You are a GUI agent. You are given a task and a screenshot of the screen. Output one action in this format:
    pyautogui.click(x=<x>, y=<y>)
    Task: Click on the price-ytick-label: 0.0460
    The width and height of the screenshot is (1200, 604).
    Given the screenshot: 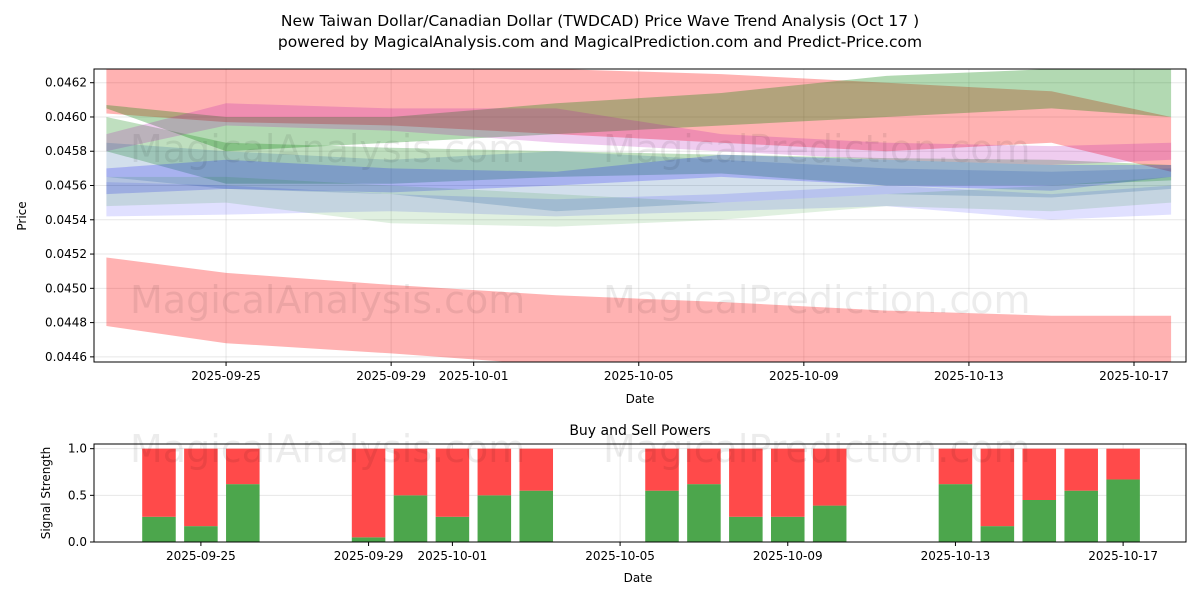 What is the action you would take?
    pyautogui.click(x=66, y=117)
    